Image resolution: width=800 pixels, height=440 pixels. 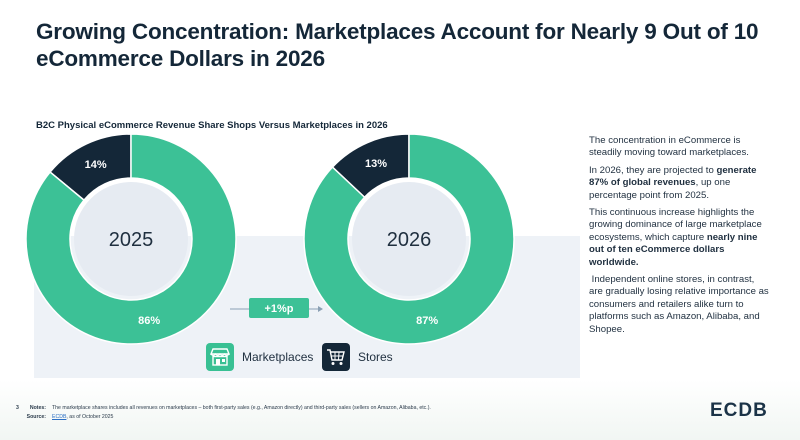 I want to click on legend-label-stores: Stores, so click(x=375, y=357).